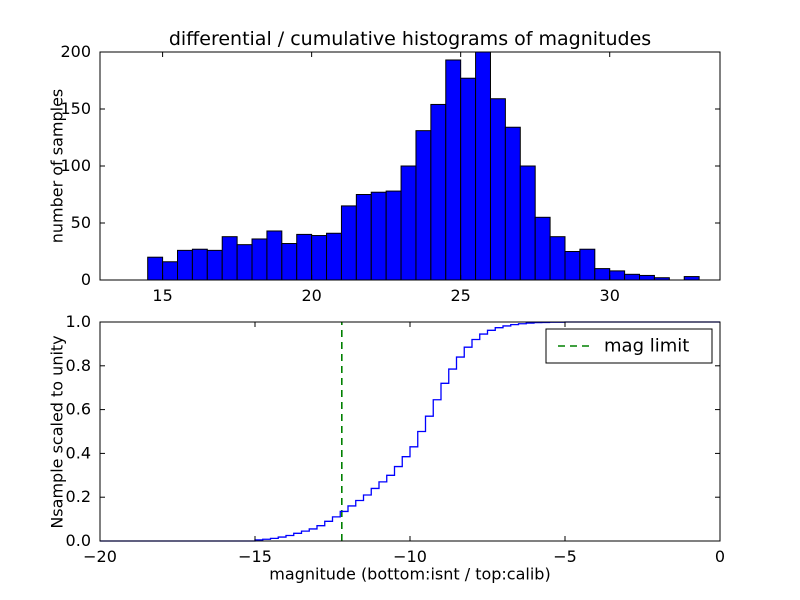 The image size is (800, 600). I want to click on y-tick-label: 200, so click(75, 51).